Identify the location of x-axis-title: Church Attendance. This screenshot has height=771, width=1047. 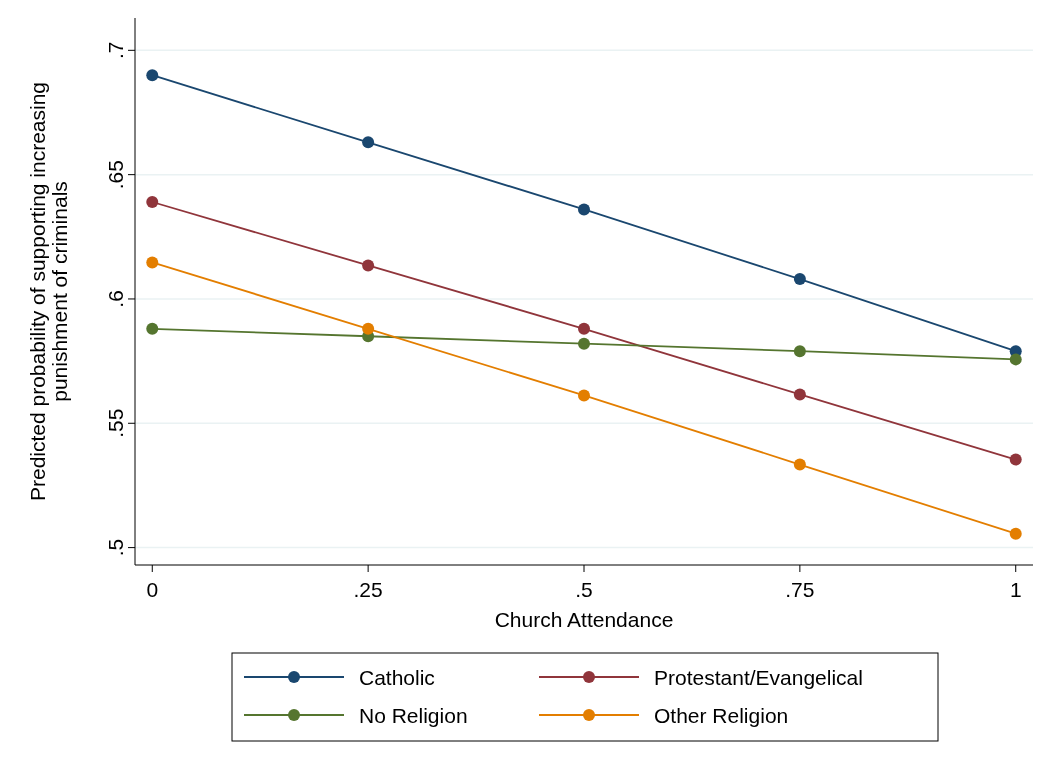
(584, 619).